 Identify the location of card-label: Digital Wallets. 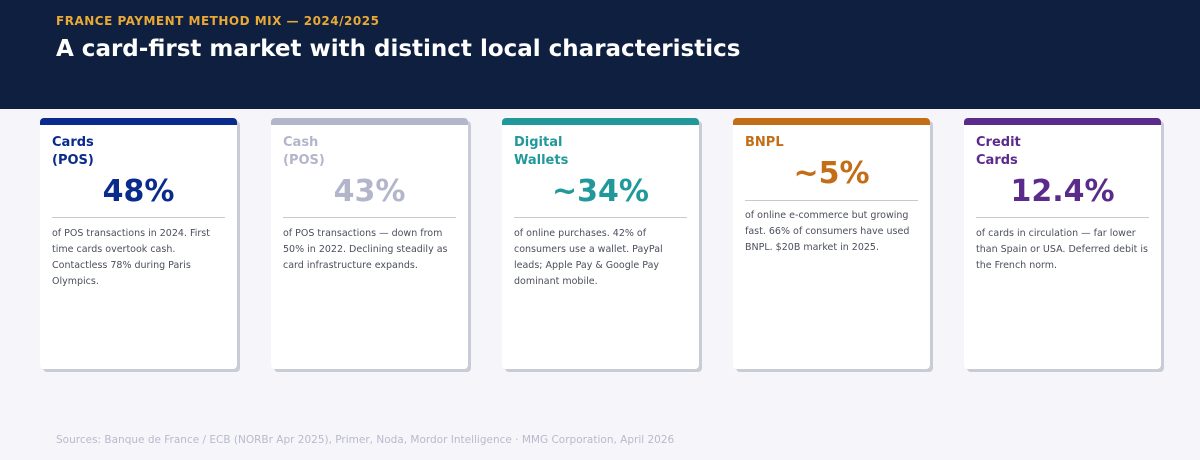
(584, 152).